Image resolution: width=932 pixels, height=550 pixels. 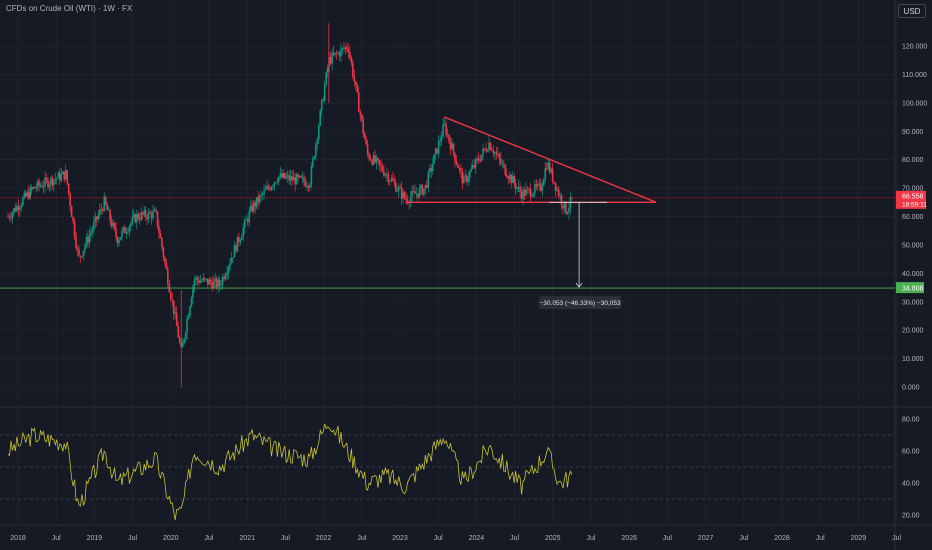 What do you see at coordinates (706, 538) in the screenshot?
I see `time-tick-label: 2027` at bounding box center [706, 538].